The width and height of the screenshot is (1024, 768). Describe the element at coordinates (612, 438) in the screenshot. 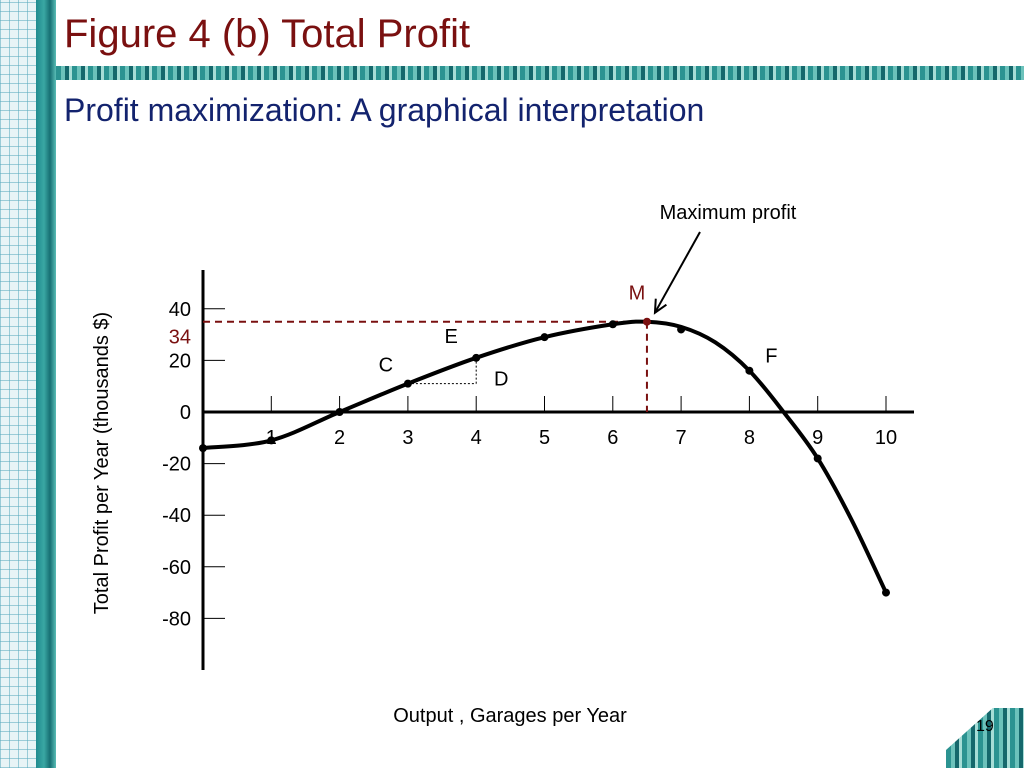

I see `x-tick-label: 6` at that location.